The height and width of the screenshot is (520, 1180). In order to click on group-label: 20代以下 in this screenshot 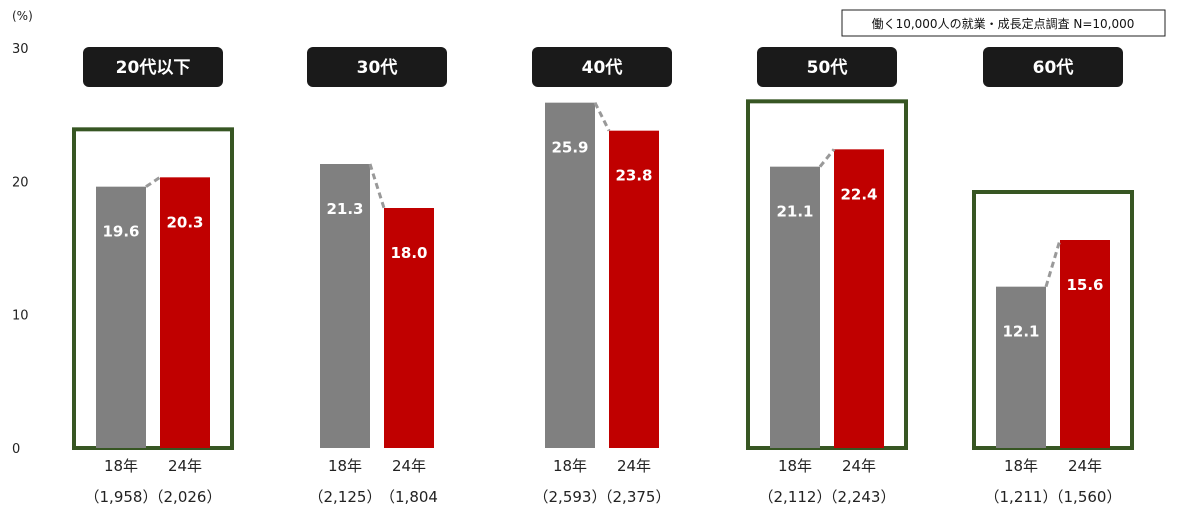, I will do `click(153, 67)`.